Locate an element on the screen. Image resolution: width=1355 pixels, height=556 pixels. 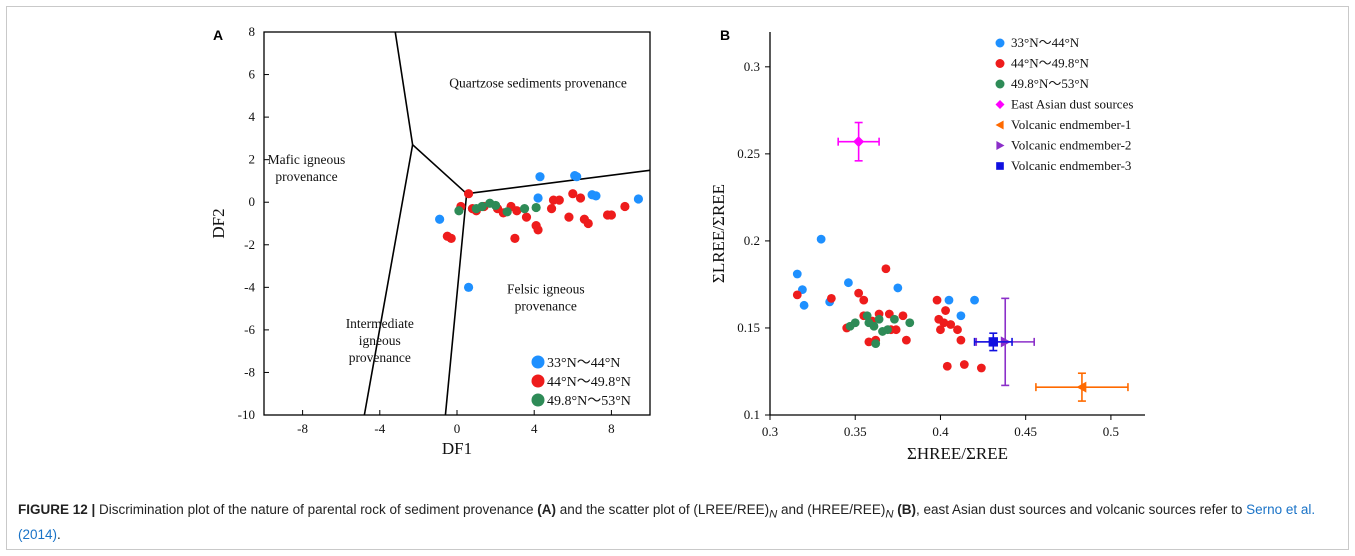
legend-marker-navy is located at coordinates (1000, 166).